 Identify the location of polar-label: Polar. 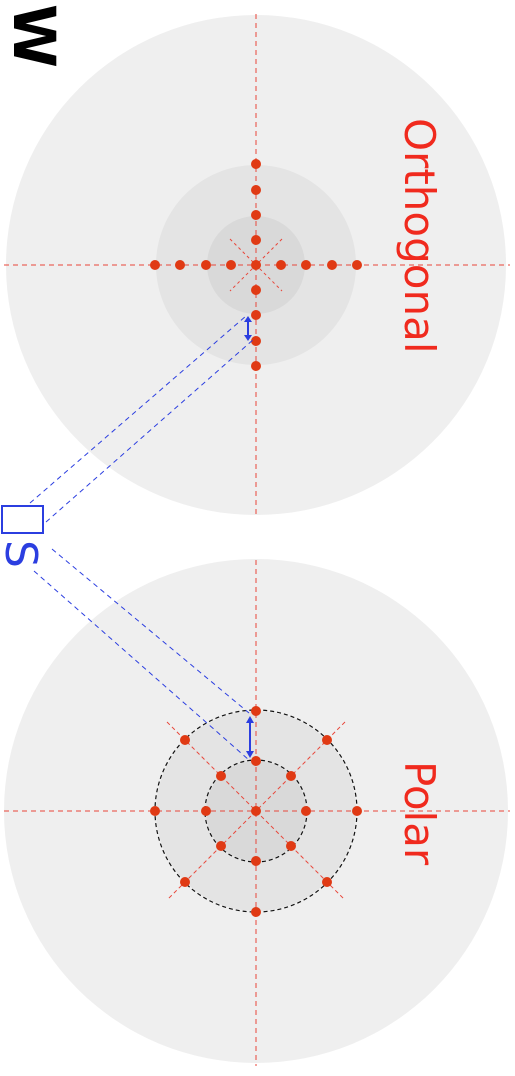
(419, 813).